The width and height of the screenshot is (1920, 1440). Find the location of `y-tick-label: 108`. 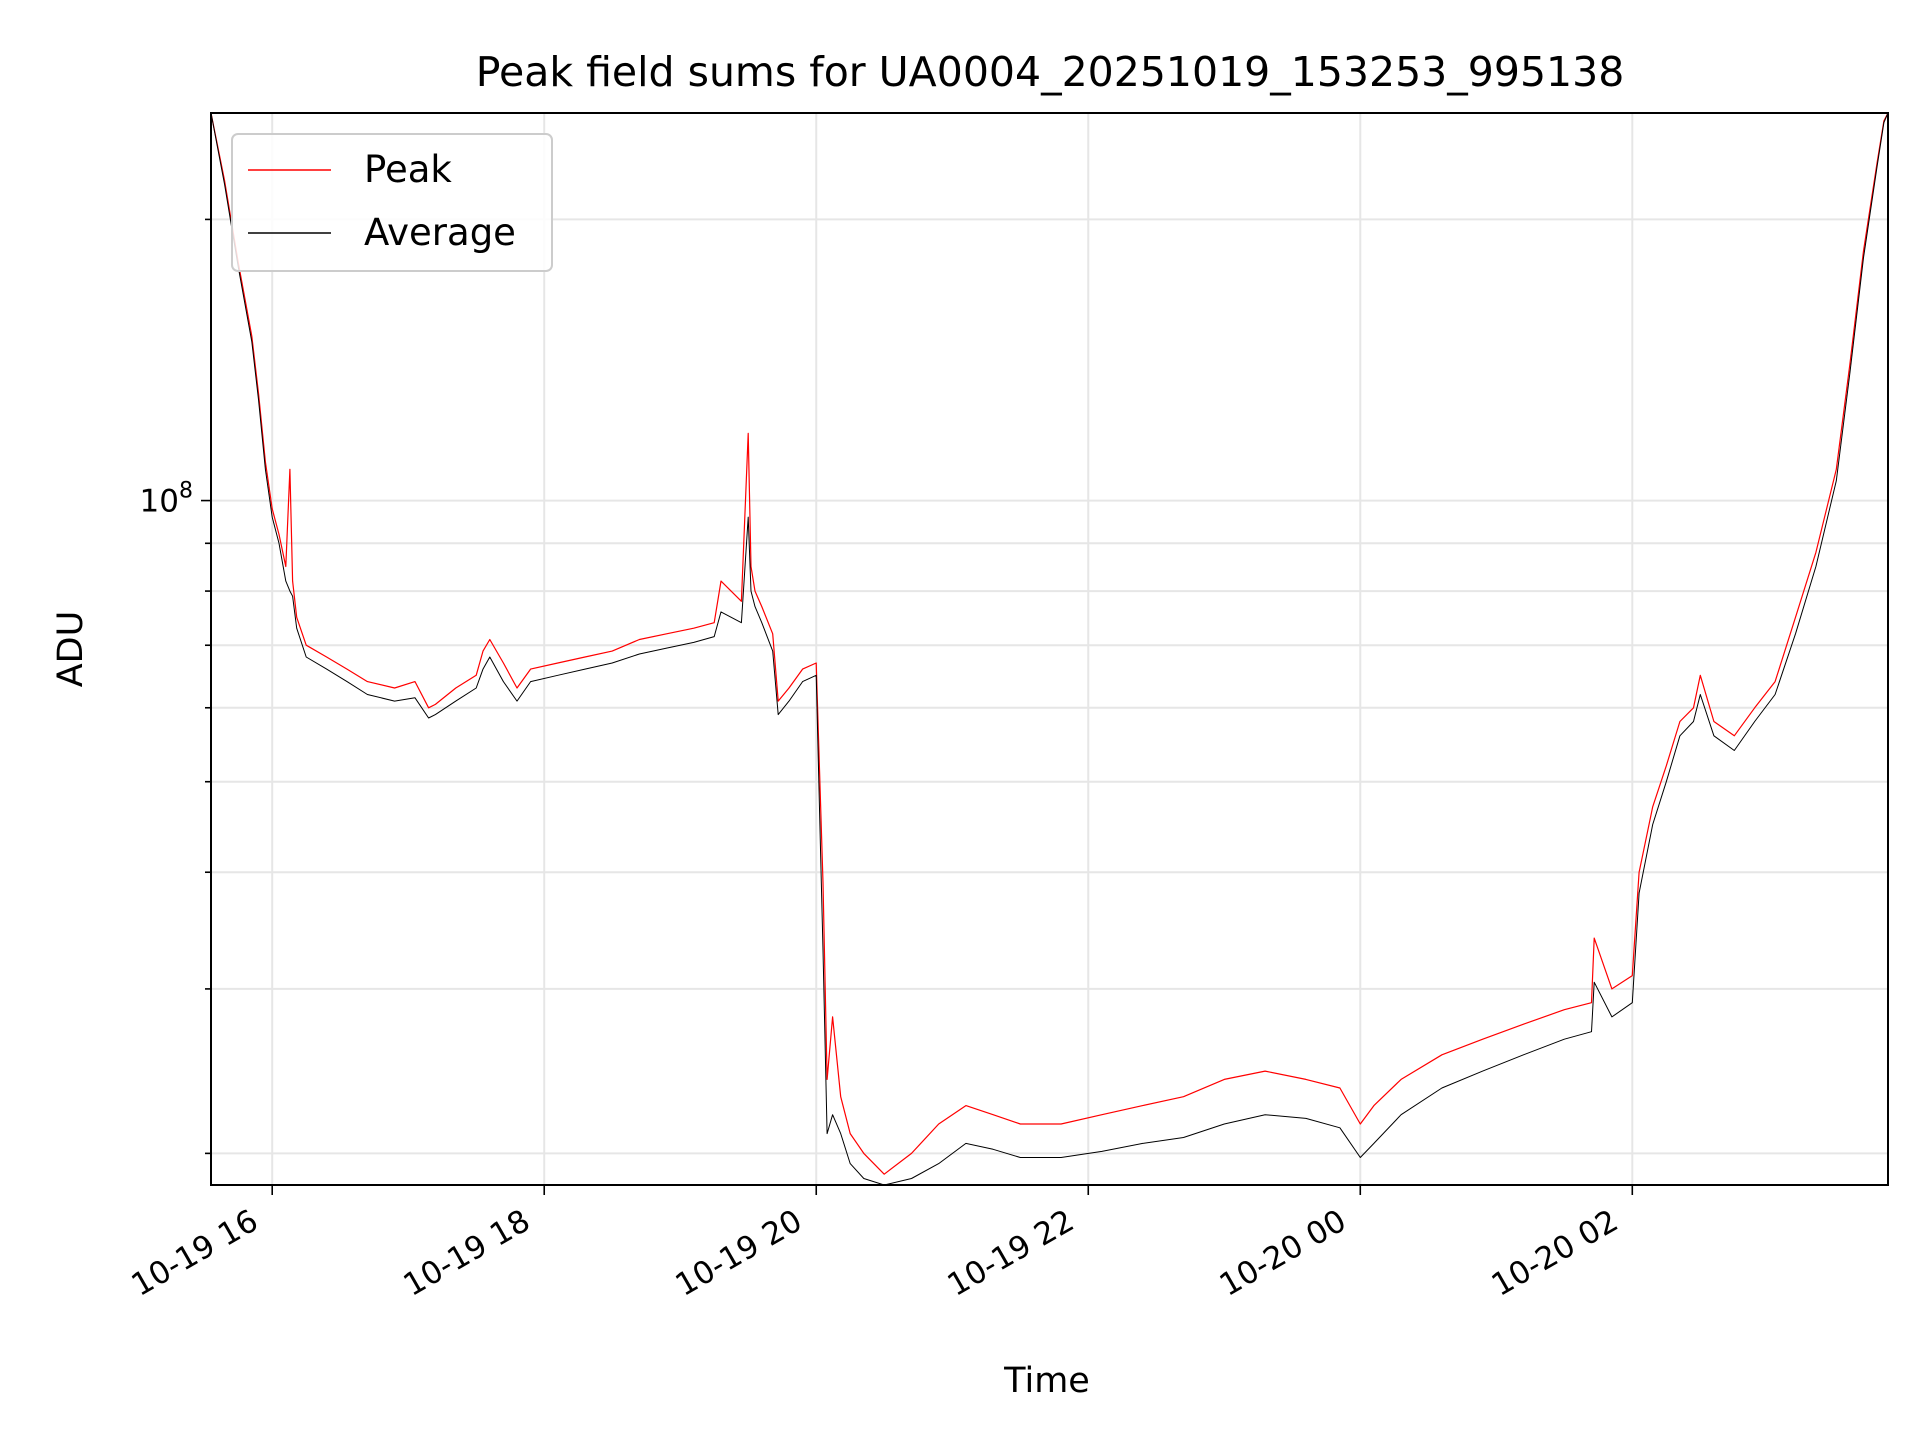

y-tick-label: 108 is located at coordinates (166, 499).